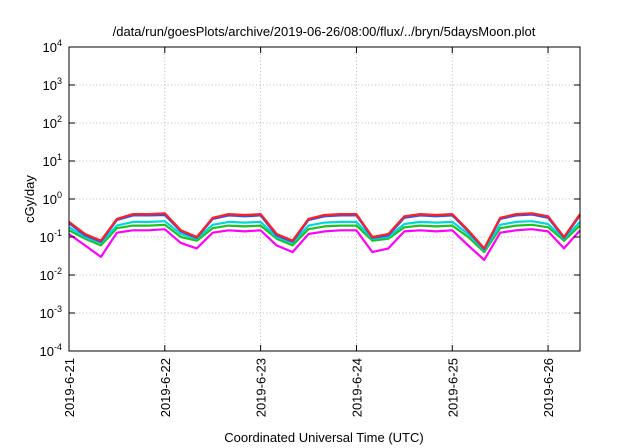 This screenshot has width=640, height=448. I want to click on series-lines, so click(324, 236).